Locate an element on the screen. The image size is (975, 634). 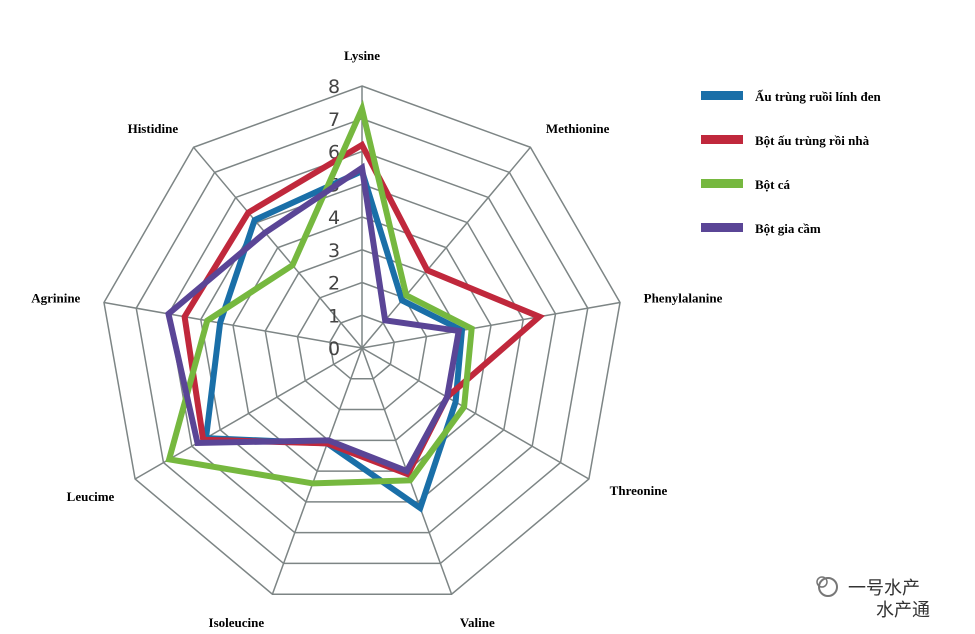
axis-label-leucime: Leucime is located at coordinates (91, 496).